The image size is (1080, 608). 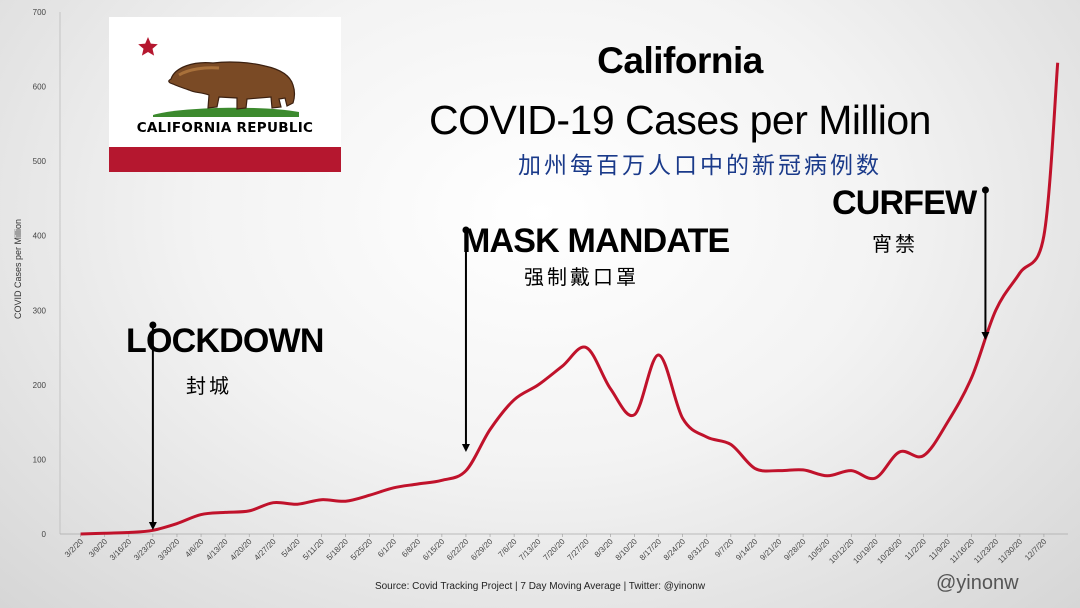 What do you see at coordinates (675, 550) in the screenshot?
I see `x-tick-label: 8/24/20` at bounding box center [675, 550].